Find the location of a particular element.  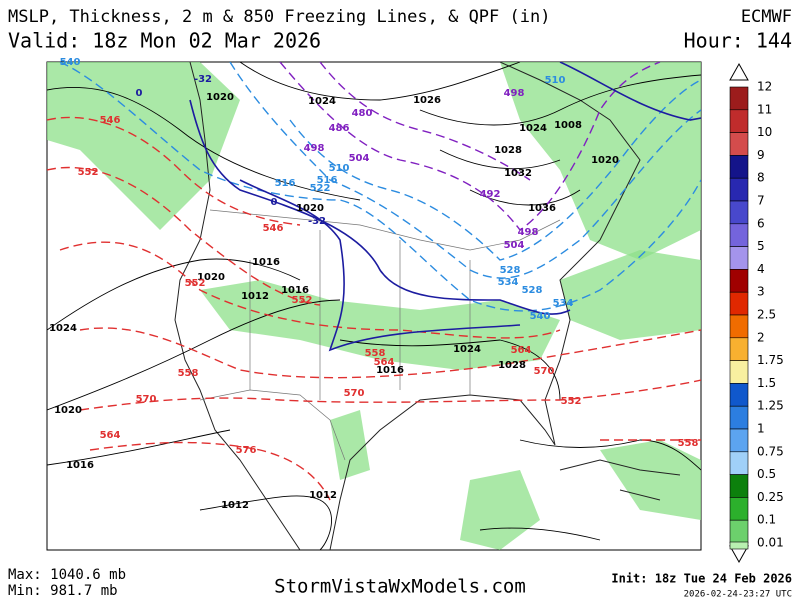

colorbar-label: 1.75 is located at coordinates (770, 360).